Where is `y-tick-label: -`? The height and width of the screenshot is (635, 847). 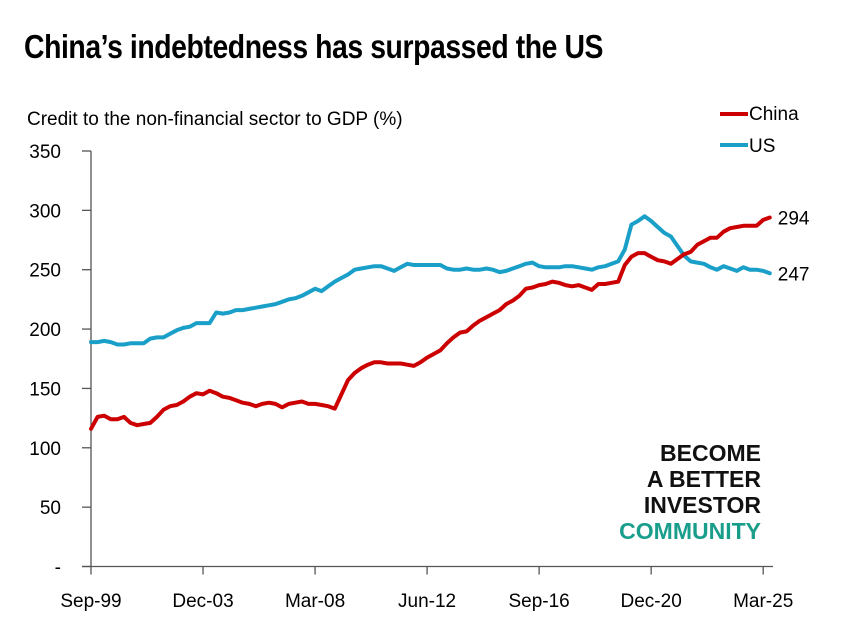 y-tick-label: - is located at coordinates (58, 568).